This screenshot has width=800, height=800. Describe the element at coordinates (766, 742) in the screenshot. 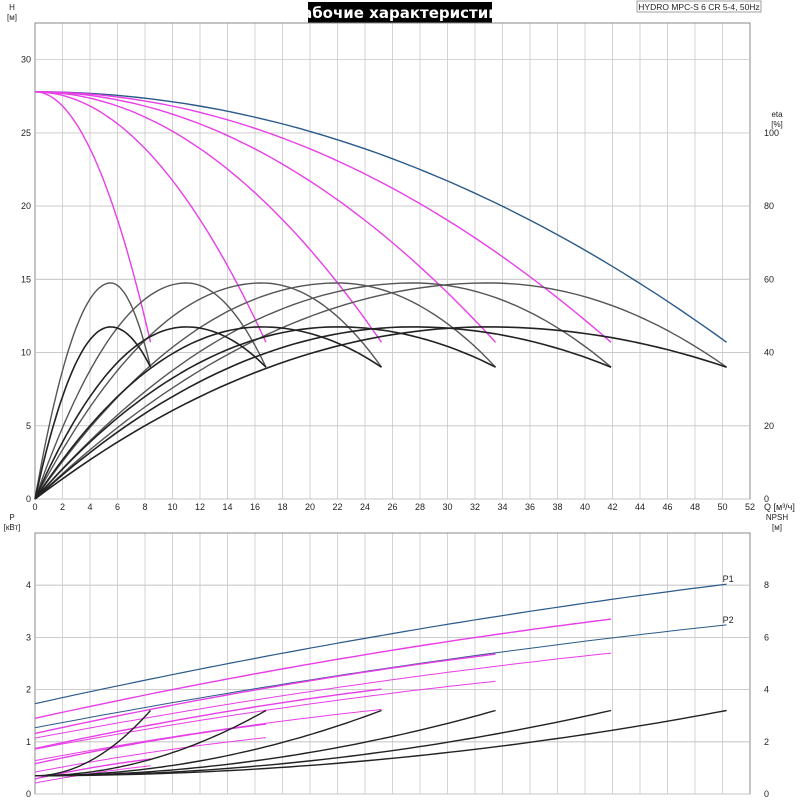

I see `y-tick-label-right: 2` at that location.